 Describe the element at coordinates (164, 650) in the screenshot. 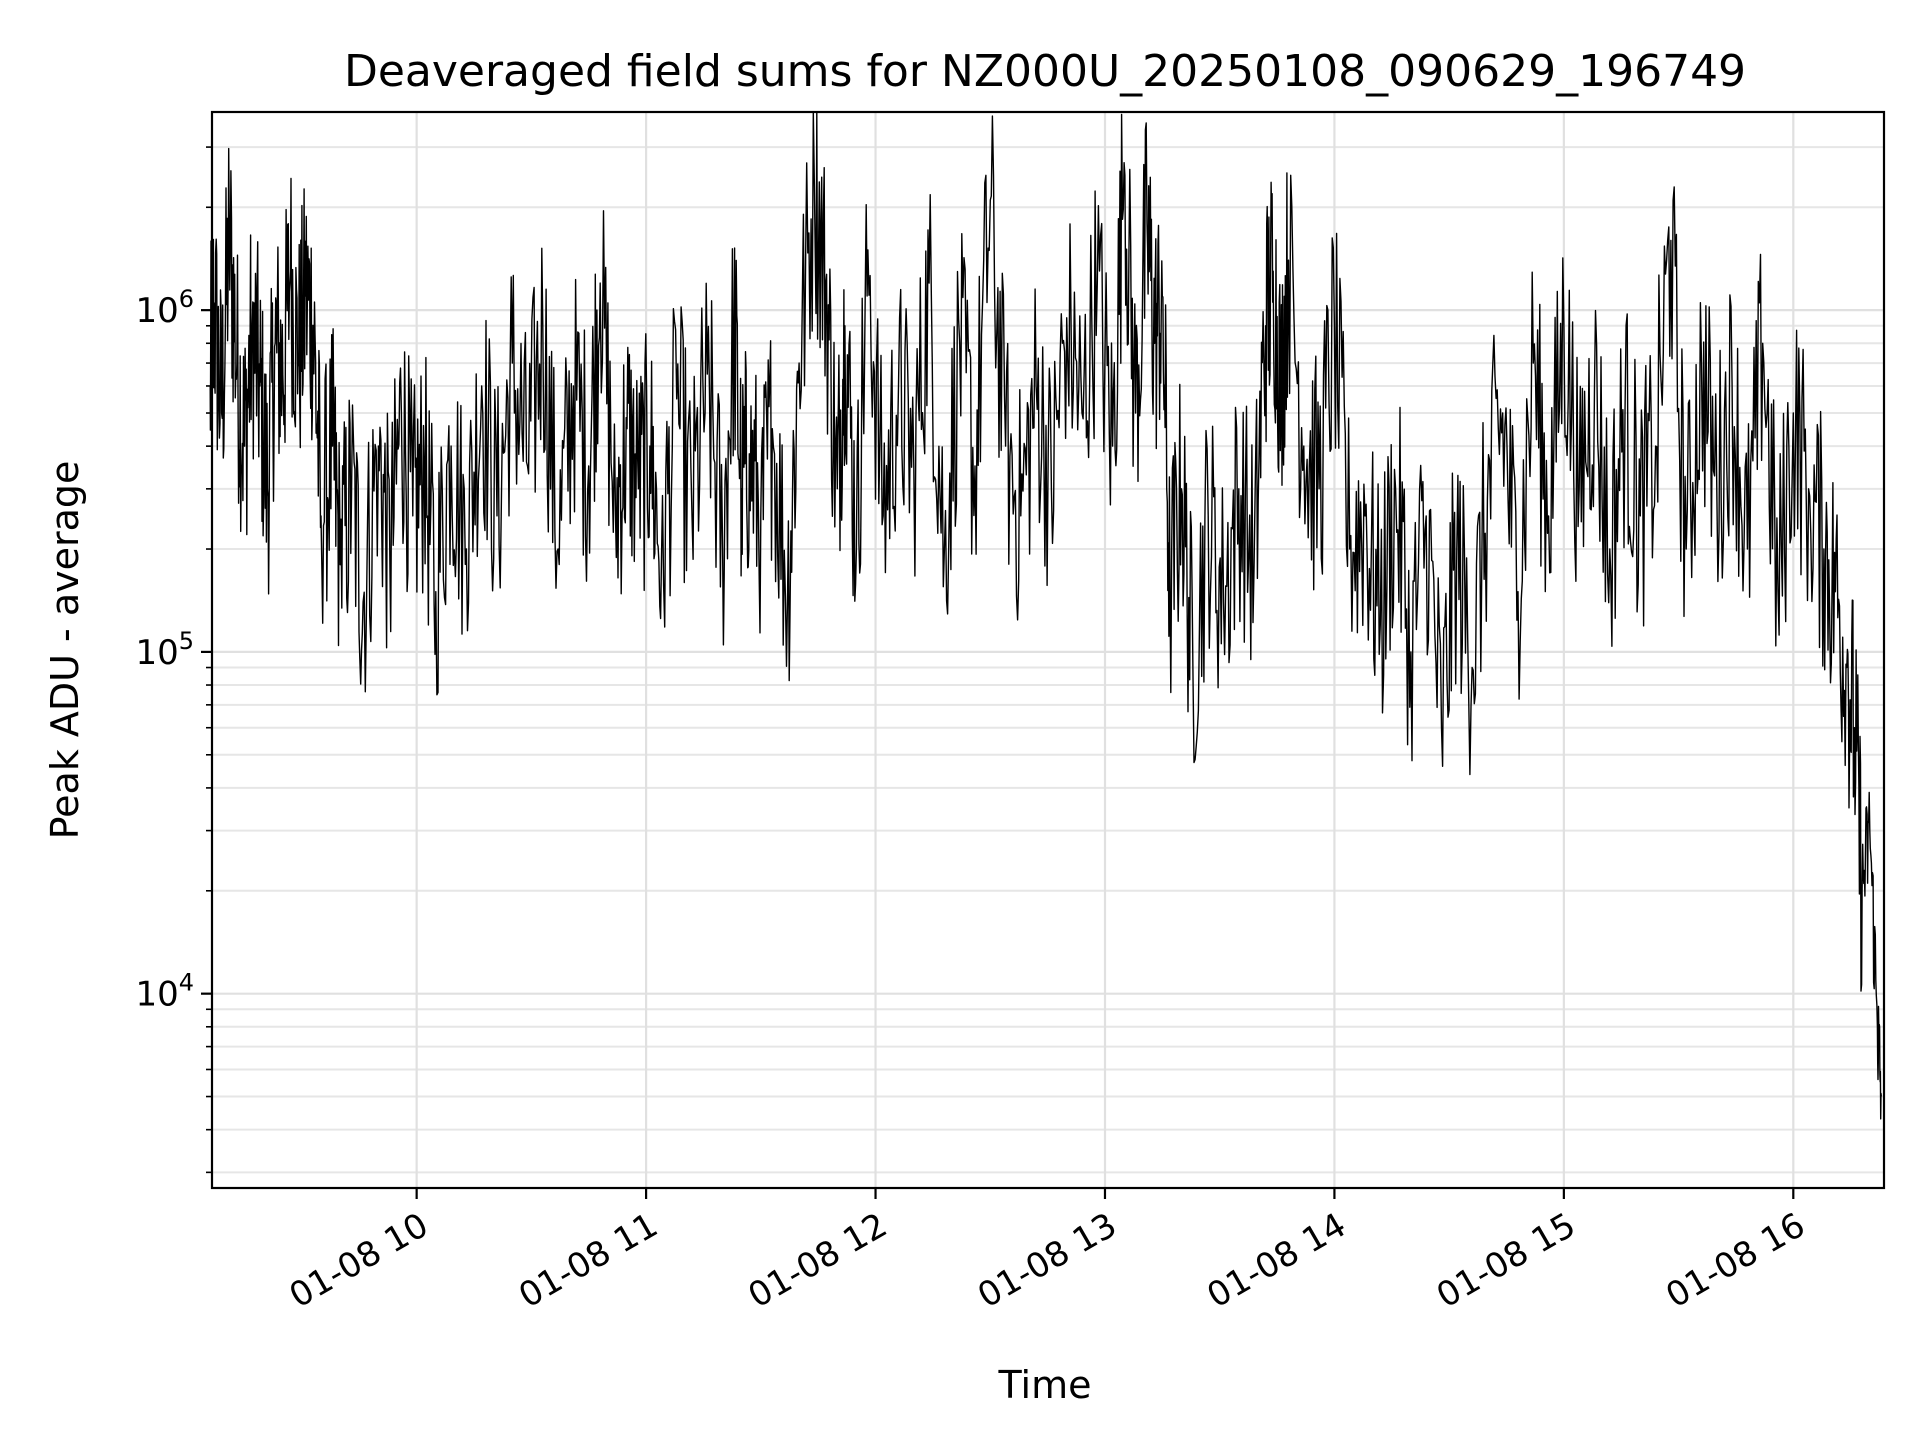

I see `y-tick-label: 10⁵` at that location.